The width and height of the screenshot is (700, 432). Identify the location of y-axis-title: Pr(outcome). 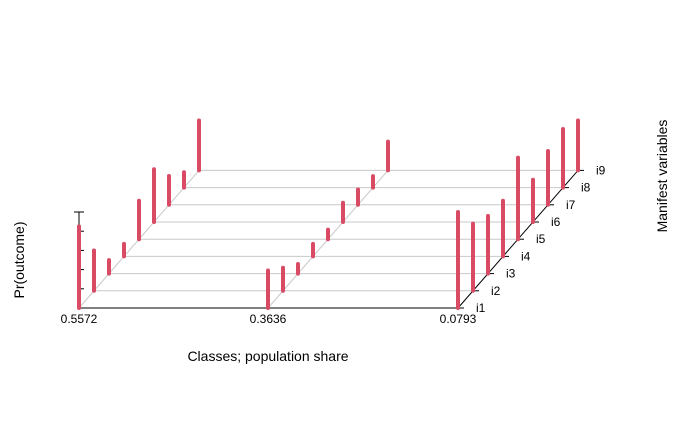
(19, 259).